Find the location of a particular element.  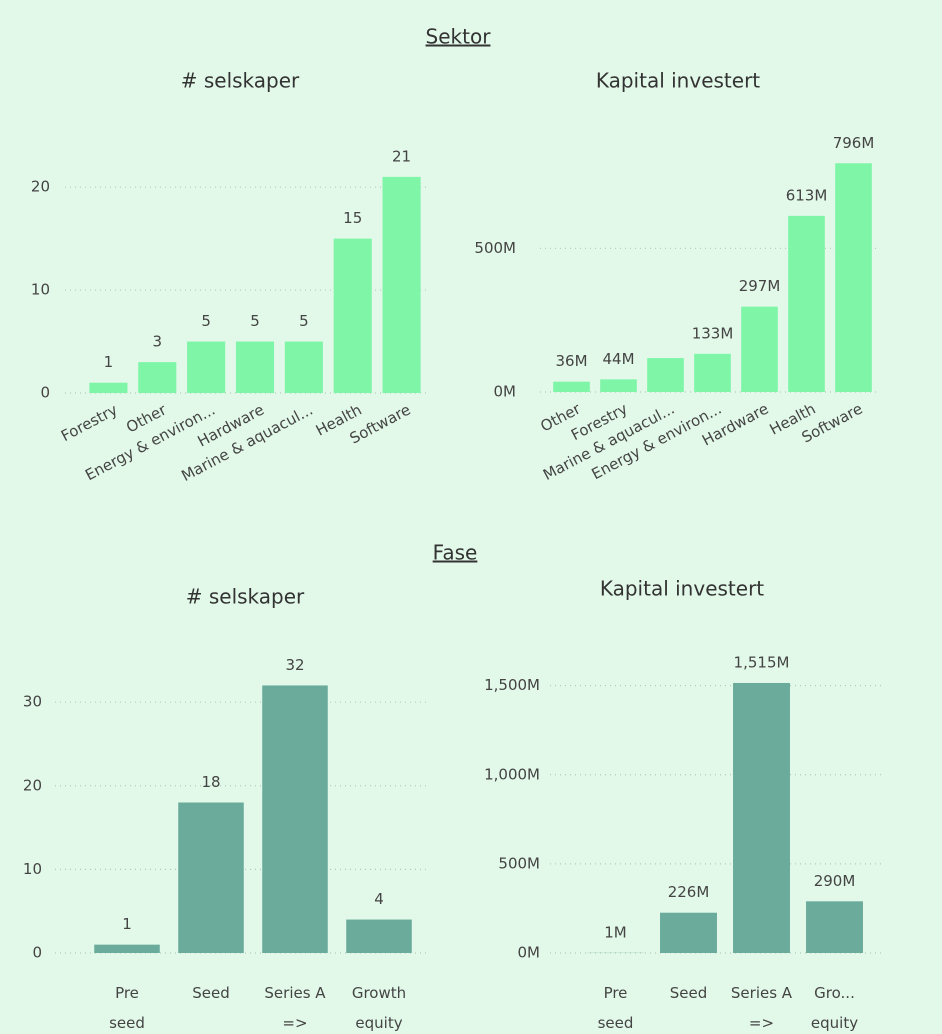

data-label: 44M is located at coordinates (618, 359).